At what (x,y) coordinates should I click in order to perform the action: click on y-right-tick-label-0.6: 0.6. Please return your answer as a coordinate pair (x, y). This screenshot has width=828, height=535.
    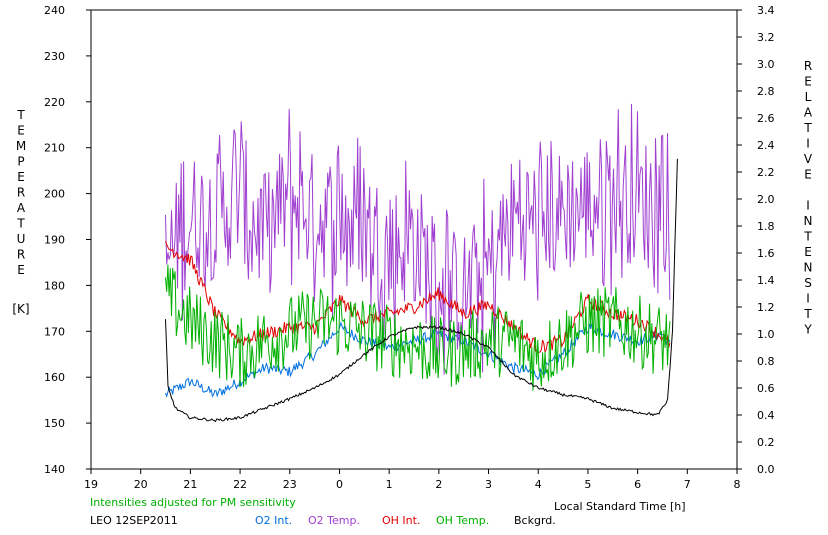
    Looking at the image, I should click on (766, 388).